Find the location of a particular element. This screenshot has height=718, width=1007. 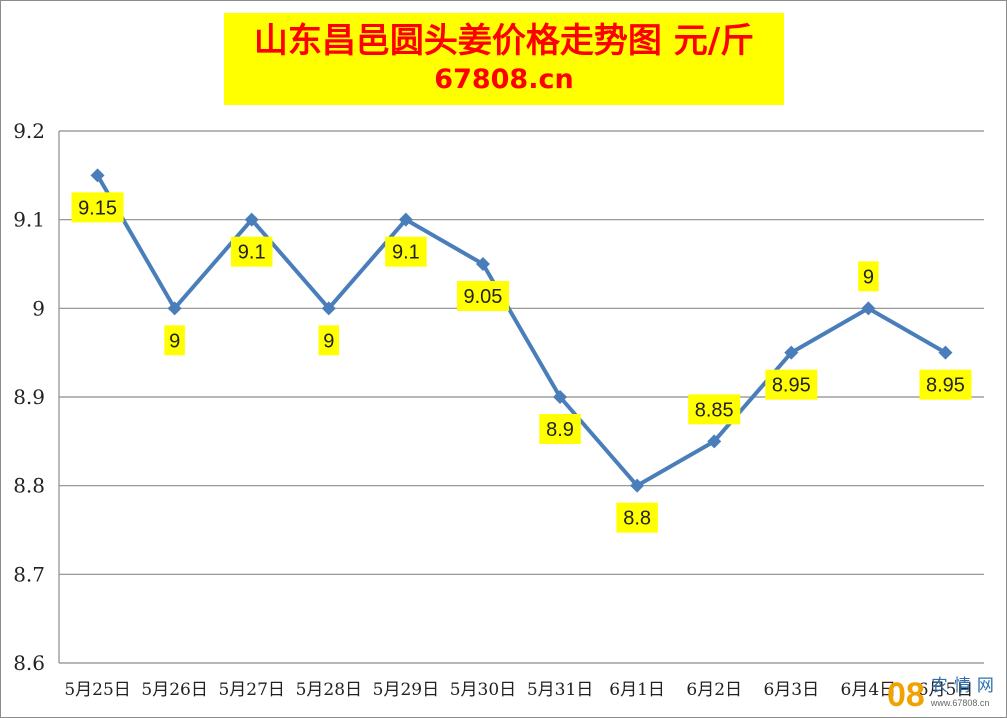

y-tick-label: 9.2 is located at coordinates (29, 131).